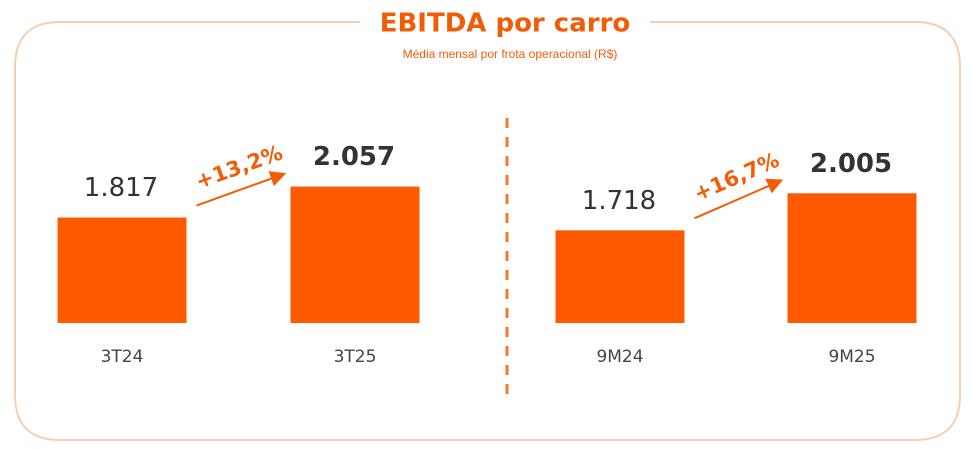 The width and height of the screenshot is (972, 449). I want to click on chart-title: EBITDA por carro, so click(505, 24).